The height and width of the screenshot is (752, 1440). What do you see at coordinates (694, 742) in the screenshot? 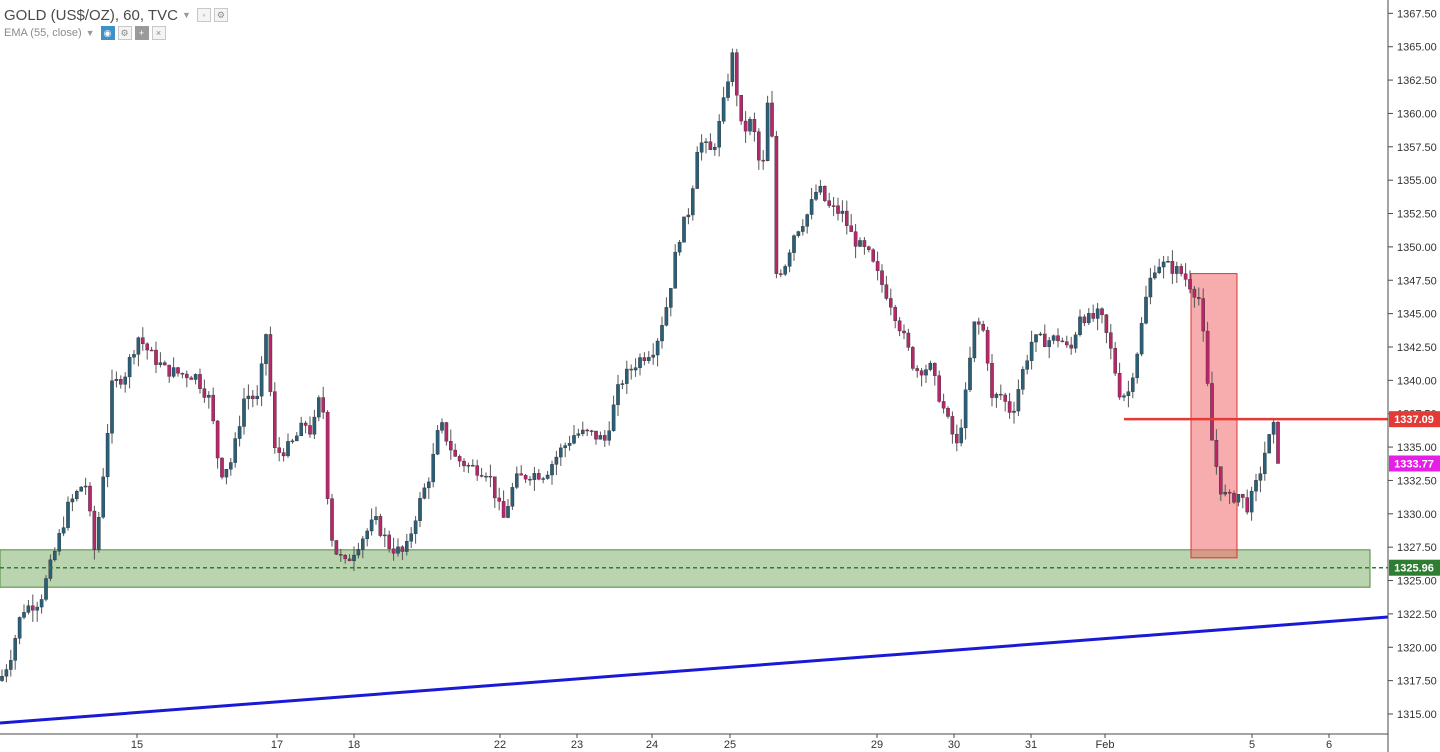
I see `time-axis: 15 17 18 22 23 24 25 29 30 31 Feb 5 6` at bounding box center [694, 742].